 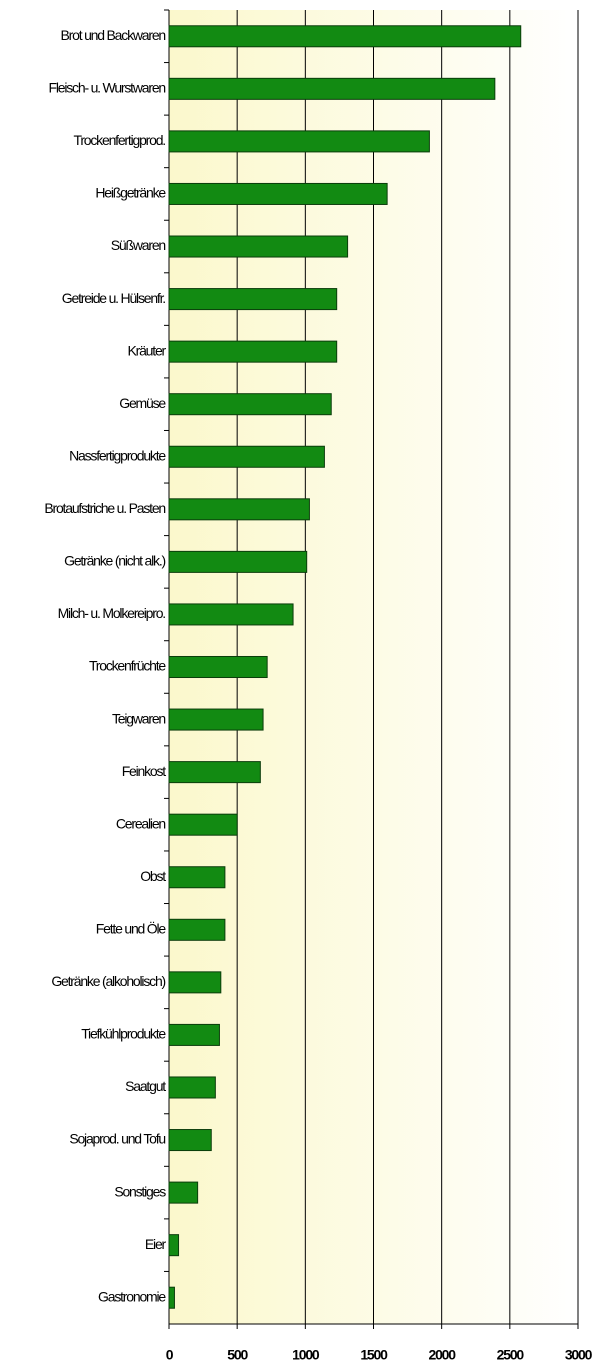 What do you see at coordinates (113, 35) in the screenshot?
I see `y-tick-label: Brot und Backwaren` at bounding box center [113, 35].